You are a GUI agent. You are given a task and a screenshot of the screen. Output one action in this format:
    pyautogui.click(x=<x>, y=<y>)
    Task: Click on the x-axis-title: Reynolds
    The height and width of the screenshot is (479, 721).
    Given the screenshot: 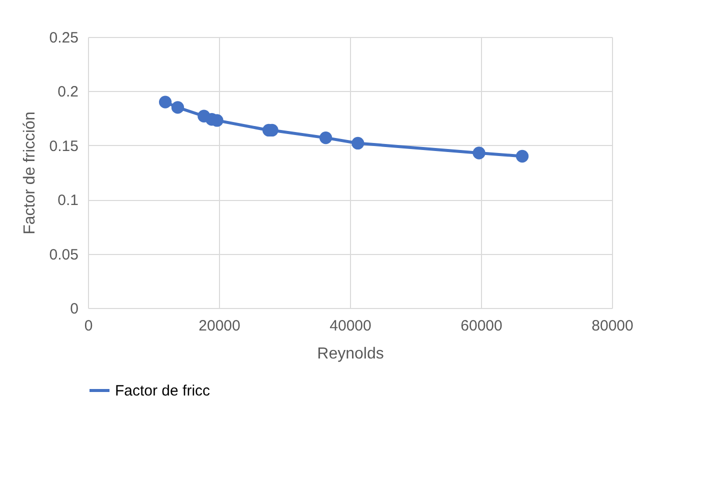 What is the action you would take?
    pyautogui.click(x=350, y=354)
    